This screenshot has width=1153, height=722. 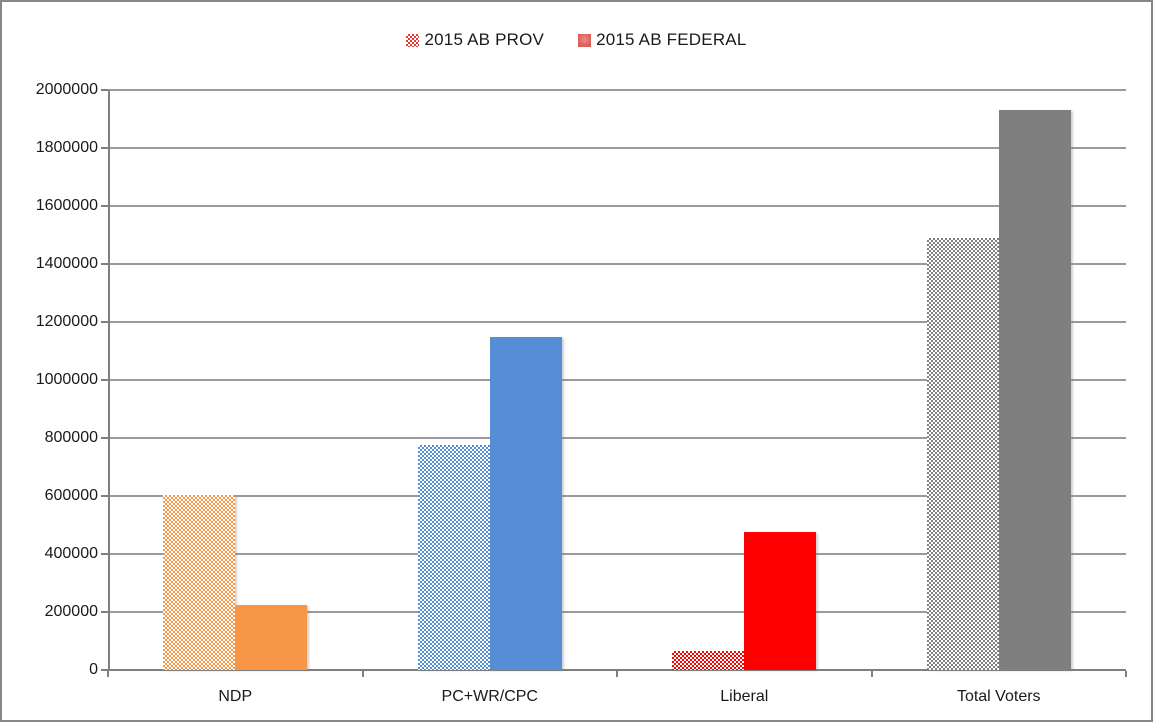 I want to click on y-axis-tick-label: 200000, so click(x=71, y=611).